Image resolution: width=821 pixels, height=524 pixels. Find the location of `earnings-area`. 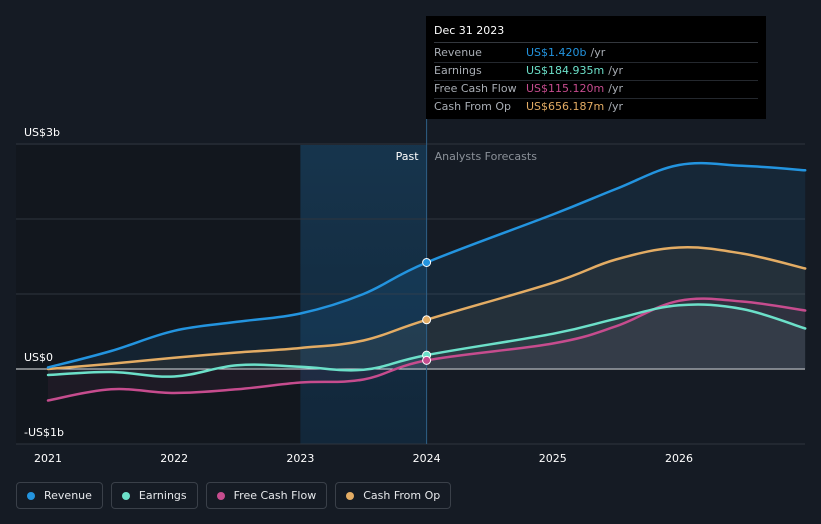

earnings-area is located at coordinates (427, 340).